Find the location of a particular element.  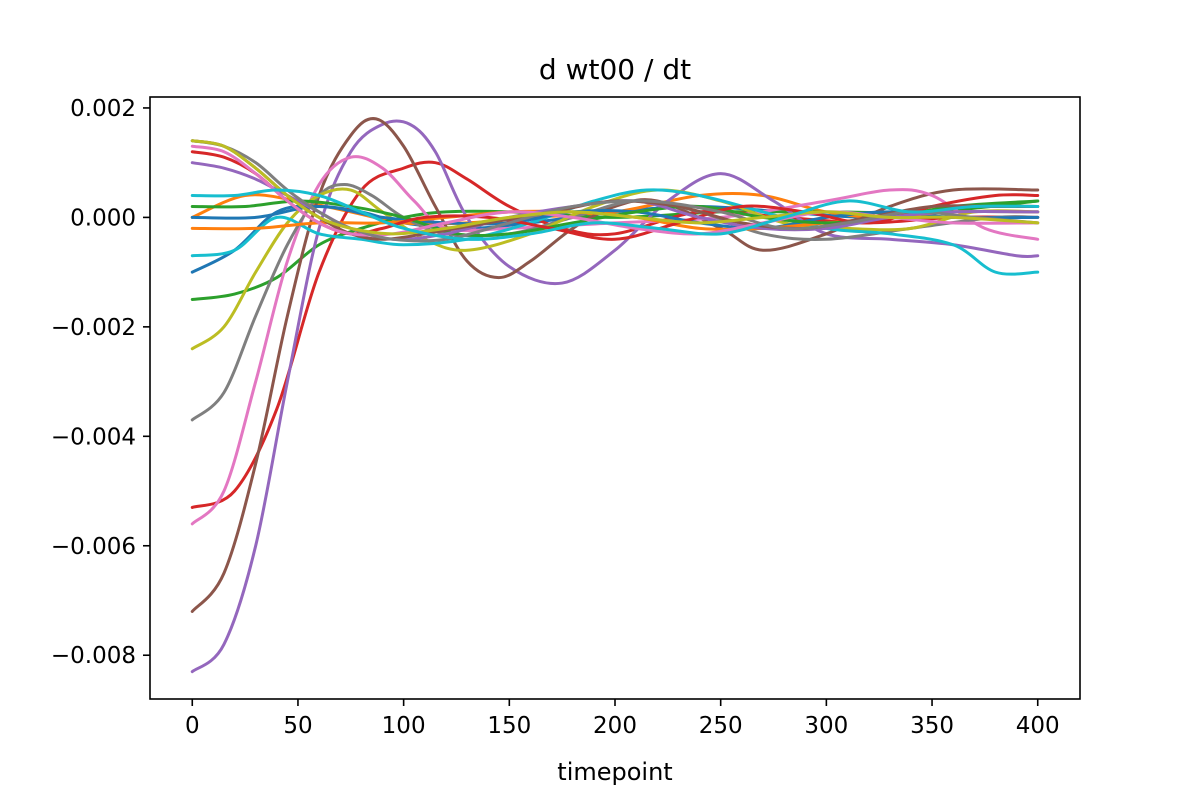

chart-title: d wt00 / dt is located at coordinates (615, 69).